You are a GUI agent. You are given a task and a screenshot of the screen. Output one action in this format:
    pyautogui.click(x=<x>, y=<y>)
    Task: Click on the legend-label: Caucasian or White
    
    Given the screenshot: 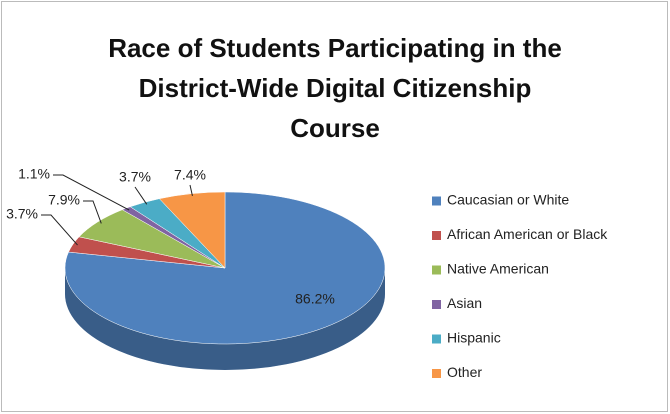 What is the action you would take?
    pyautogui.click(x=508, y=200)
    